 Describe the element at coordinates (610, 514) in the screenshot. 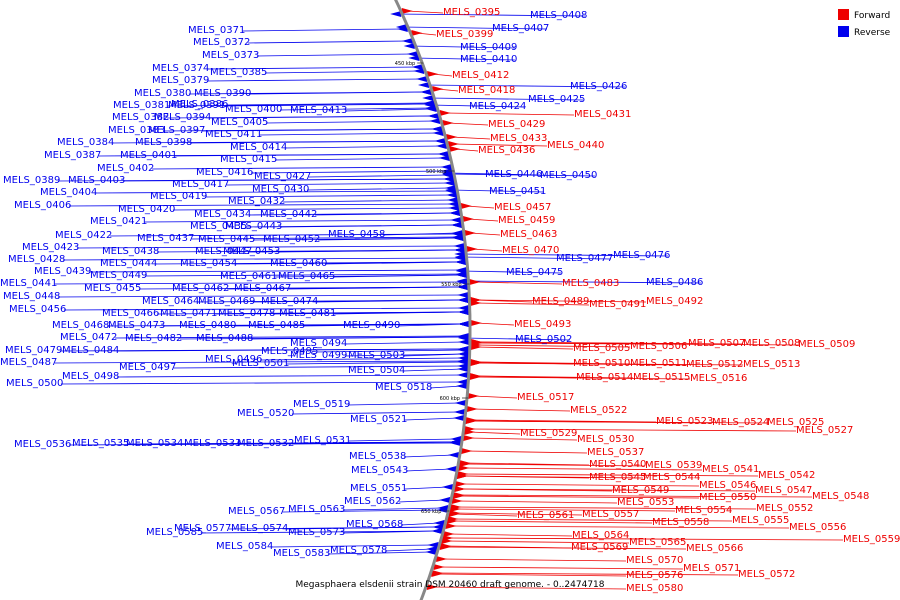

I see `gene-label: MELS_0557` at that location.